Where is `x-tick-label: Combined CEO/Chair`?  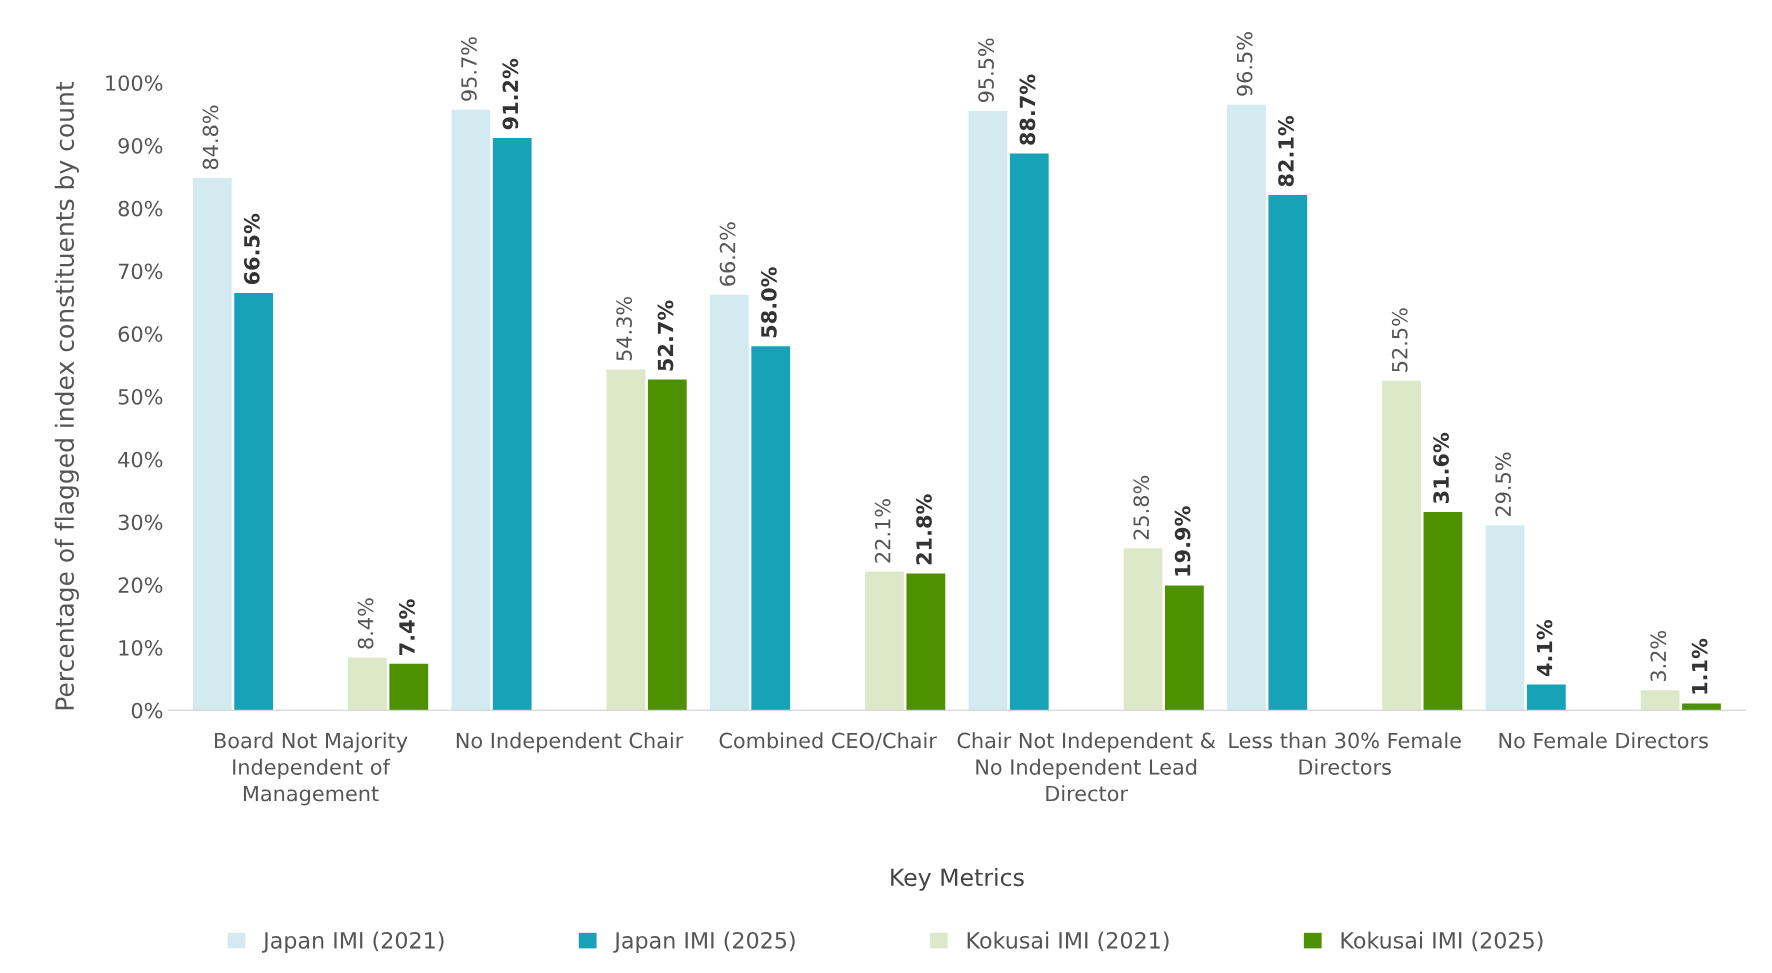
x-tick-label: Combined CEO/Chair is located at coordinates (828, 741).